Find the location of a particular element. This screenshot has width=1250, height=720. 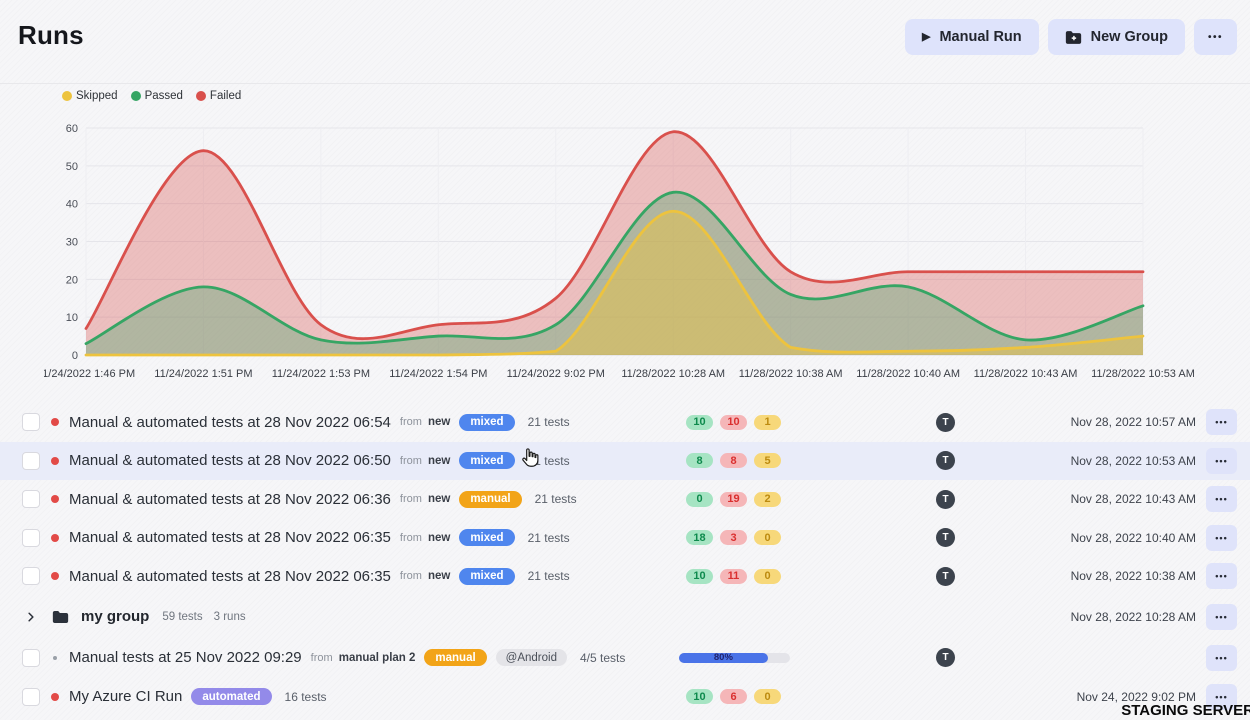

play-icon: ▶ is located at coordinates (926, 36).